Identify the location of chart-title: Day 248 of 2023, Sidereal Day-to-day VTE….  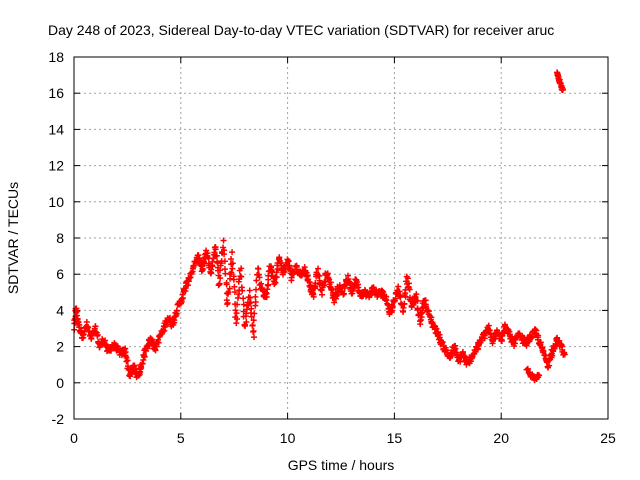
(301, 30).